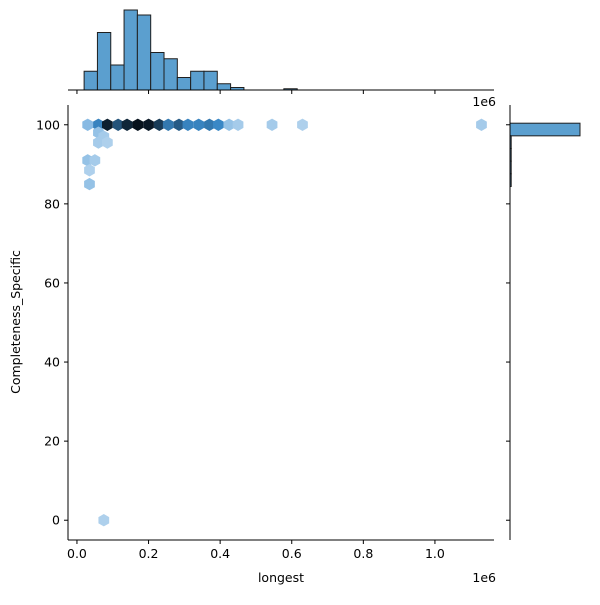 Image resolution: width=600 pixels, height=605 pixels. I want to click on x-axis-label: longest, so click(281, 577).